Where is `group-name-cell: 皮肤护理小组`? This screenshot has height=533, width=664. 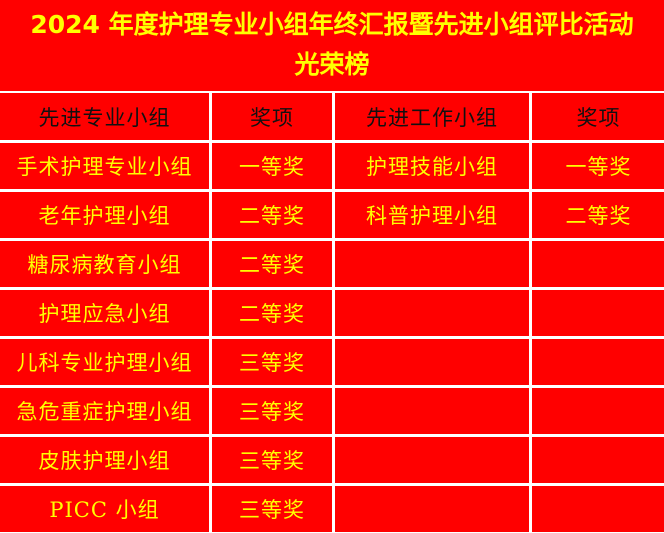
group-name-cell: 皮肤护理小组 is located at coordinates (104, 460).